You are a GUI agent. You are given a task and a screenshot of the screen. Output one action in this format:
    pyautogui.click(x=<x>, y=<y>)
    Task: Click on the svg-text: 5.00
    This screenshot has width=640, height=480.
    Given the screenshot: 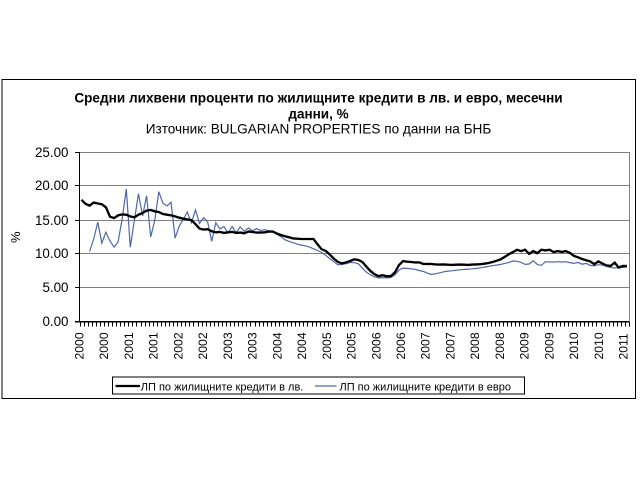 What is the action you would take?
    pyautogui.click(x=55, y=287)
    